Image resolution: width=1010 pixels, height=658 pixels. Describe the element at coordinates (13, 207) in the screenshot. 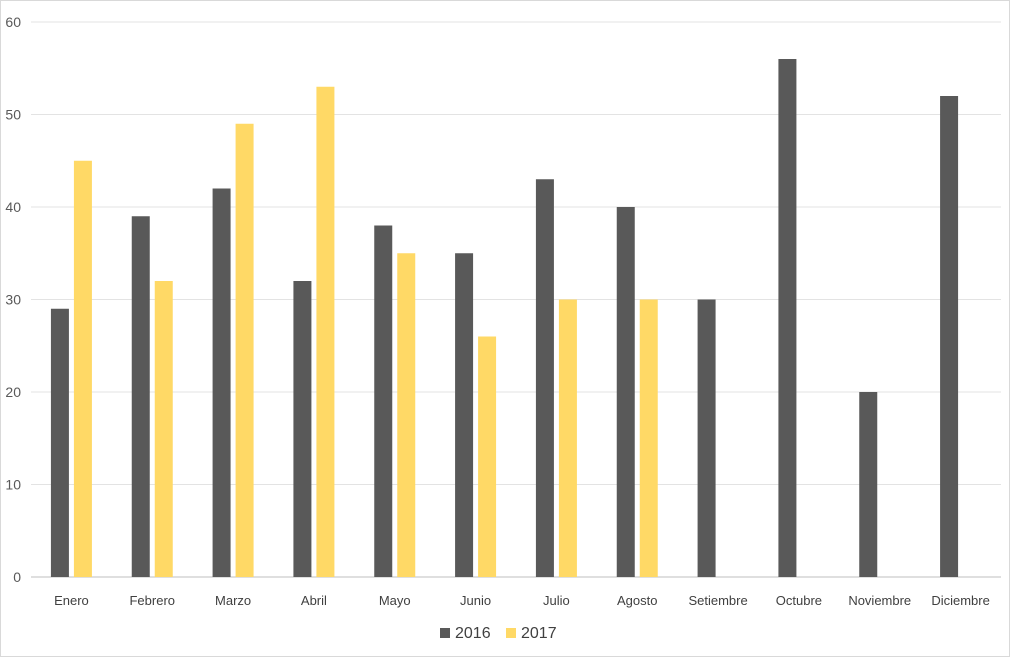

I see `y-tick-label-40: 40` at that location.